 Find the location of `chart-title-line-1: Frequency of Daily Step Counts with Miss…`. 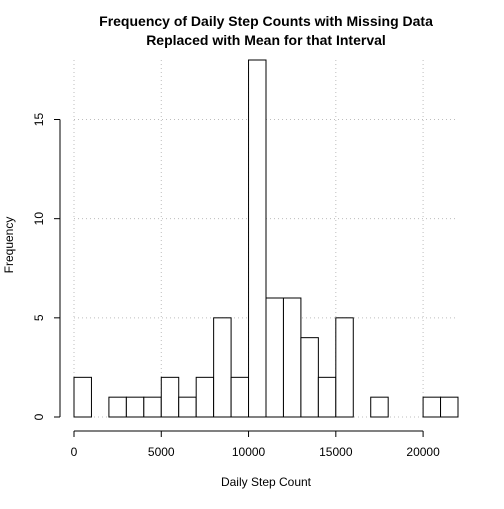

chart-title-line-1: Frequency of Daily Step Counts with Miss… is located at coordinates (266, 21).